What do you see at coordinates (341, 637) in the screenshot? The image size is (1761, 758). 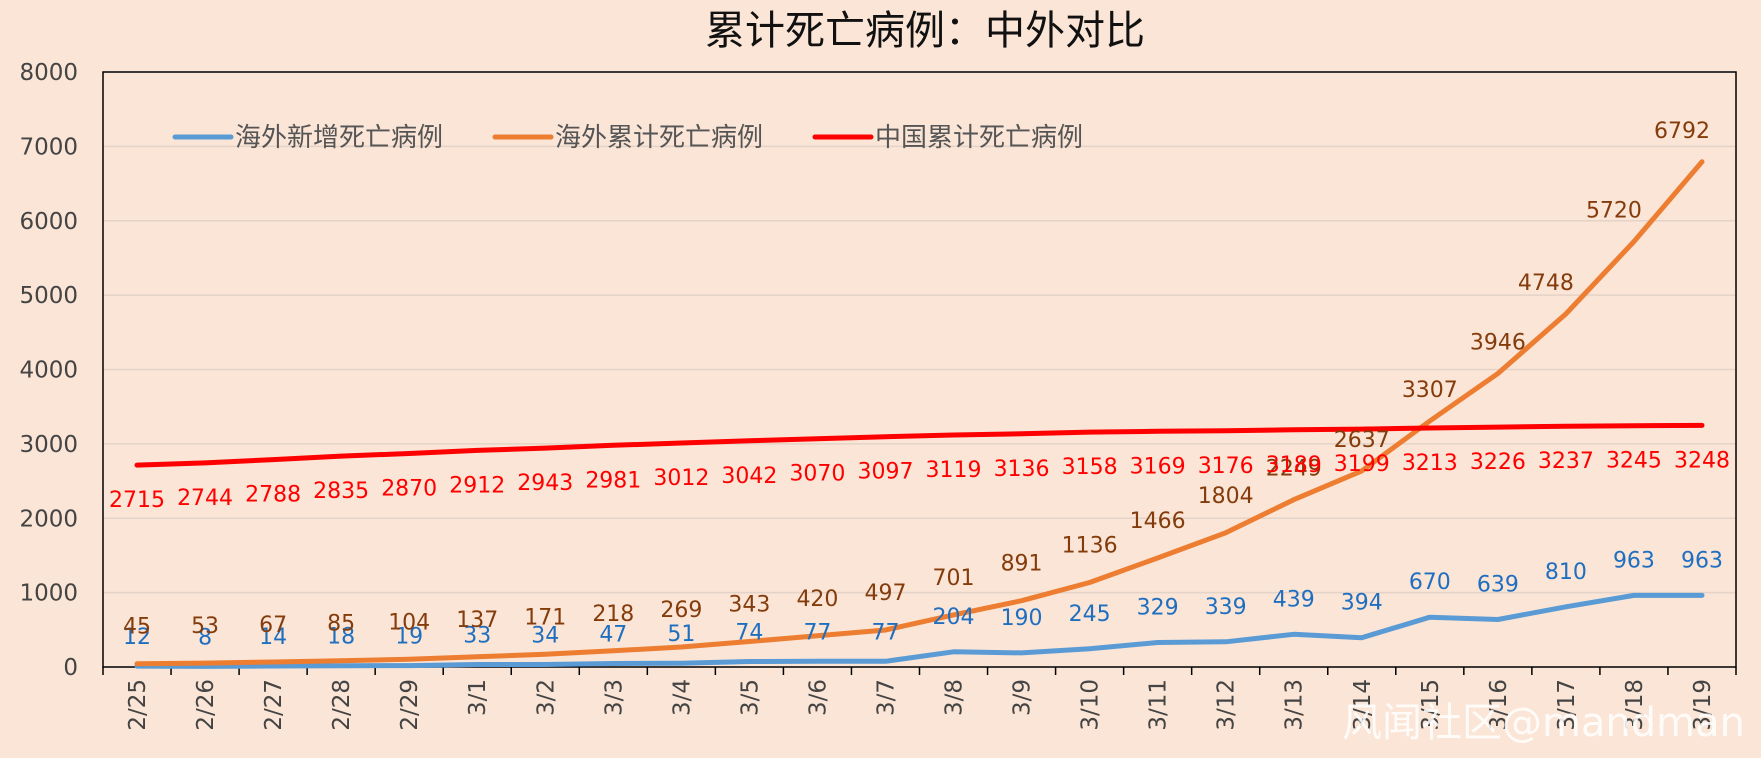 I see `data-label-s0-3: 18` at bounding box center [341, 637].